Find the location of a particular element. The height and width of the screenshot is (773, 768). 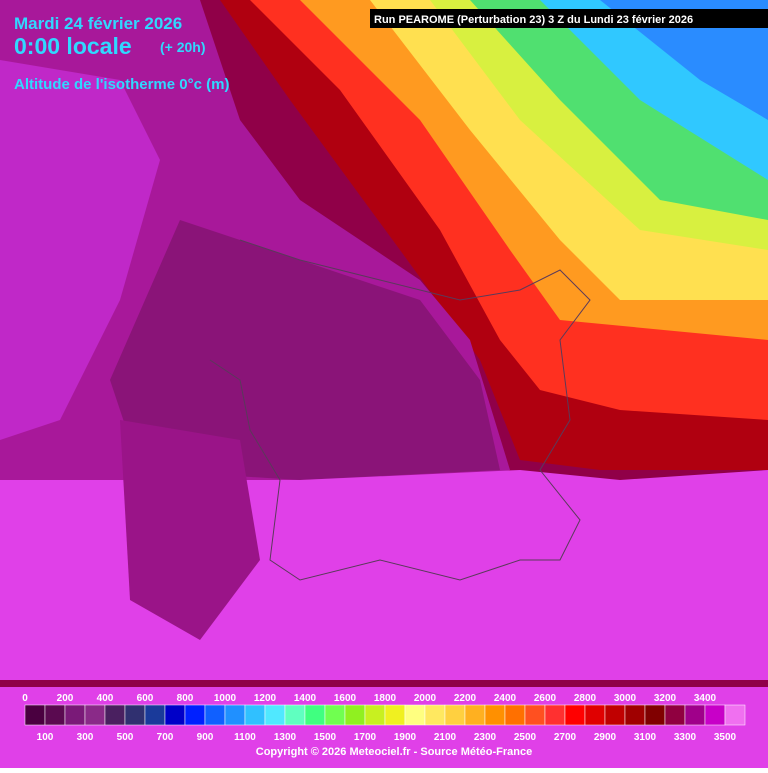

legend-label: 500 is located at coordinates (125, 737).